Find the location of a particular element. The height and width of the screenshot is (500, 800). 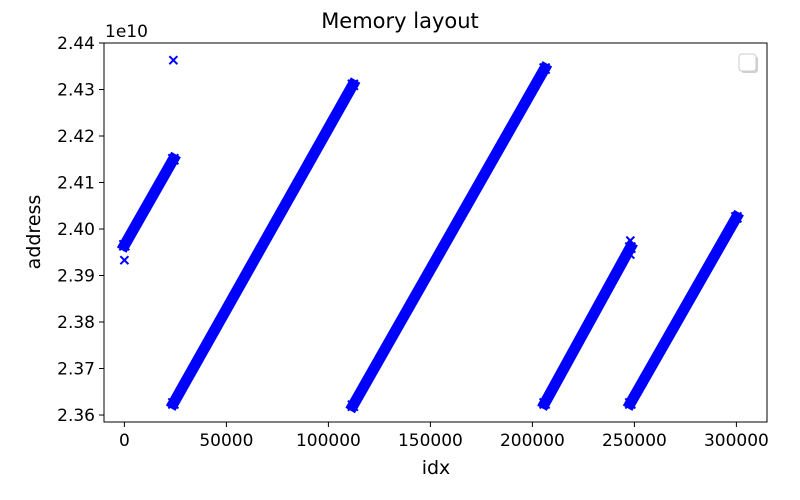

y-tick-label: 2.41 is located at coordinates (76, 184).